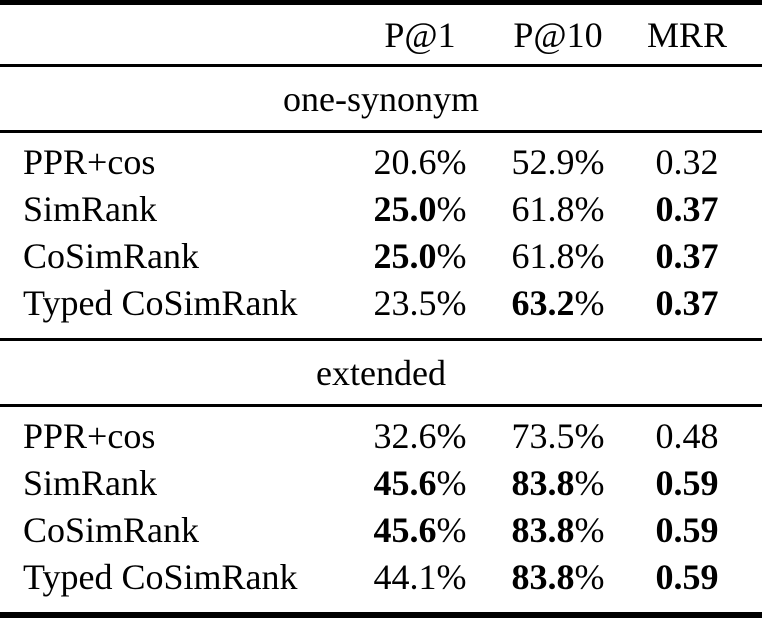 The height and width of the screenshot is (620, 762). What do you see at coordinates (558, 34) in the screenshot?
I see `column-header-p10: P@10` at bounding box center [558, 34].